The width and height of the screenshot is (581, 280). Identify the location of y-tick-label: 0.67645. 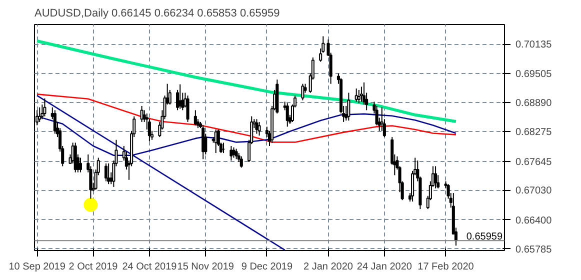
(534, 162).